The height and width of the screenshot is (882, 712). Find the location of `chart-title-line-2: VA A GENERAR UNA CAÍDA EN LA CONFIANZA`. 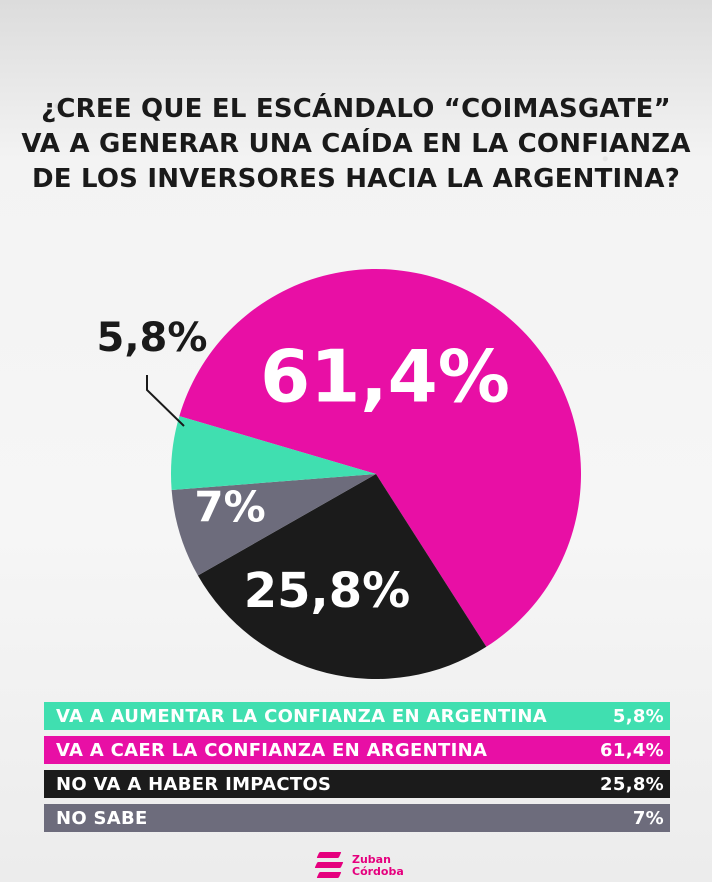

chart-title-line-2: VA A GENERAR UNA CAÍDA EN LA CONFIANZA is located at coordinates (356, 144).